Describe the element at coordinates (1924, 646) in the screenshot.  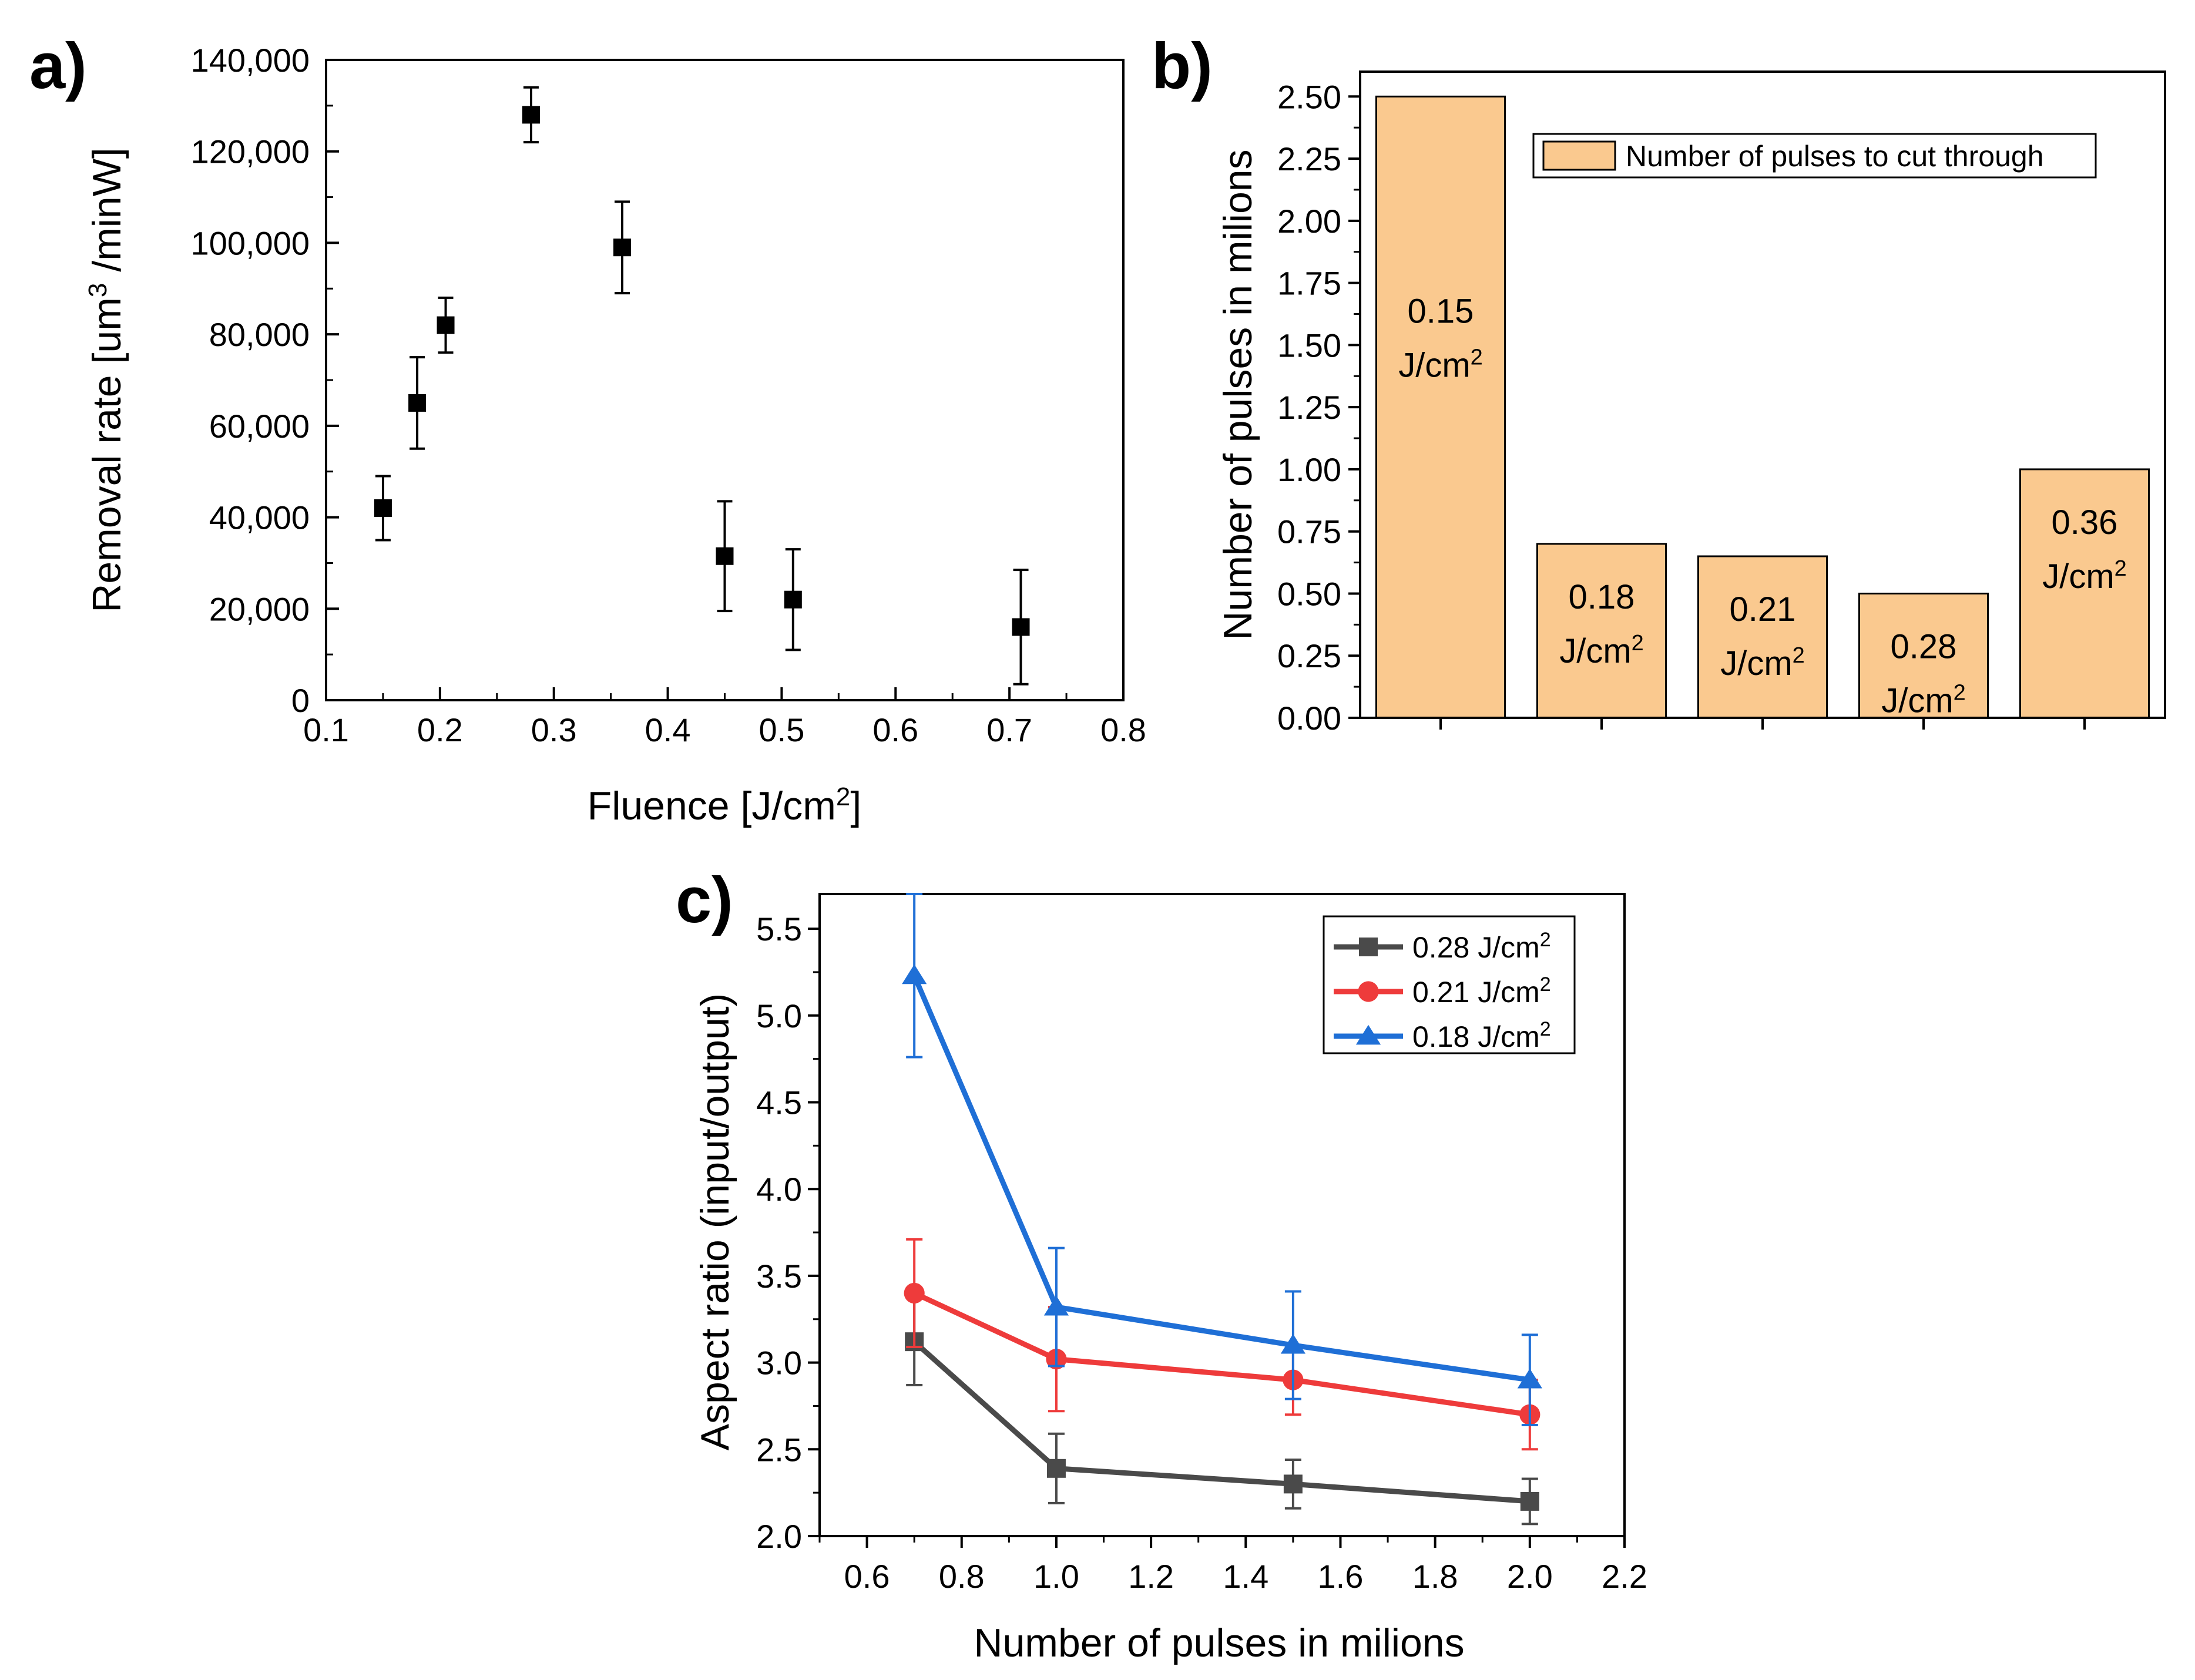
I see `panel-b-bar-value-label: 0.28` at that location.